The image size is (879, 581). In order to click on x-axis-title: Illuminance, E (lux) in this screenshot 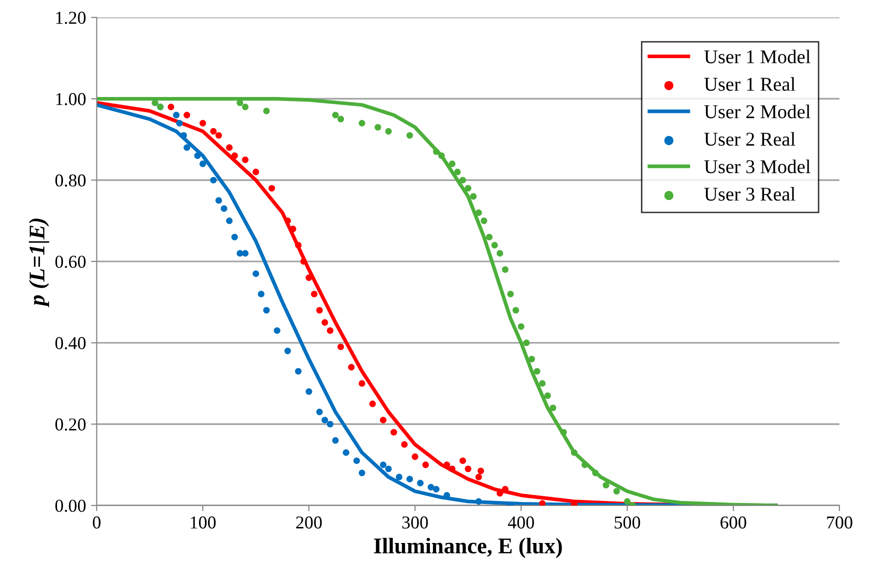, I will do `click(468, 548)`.